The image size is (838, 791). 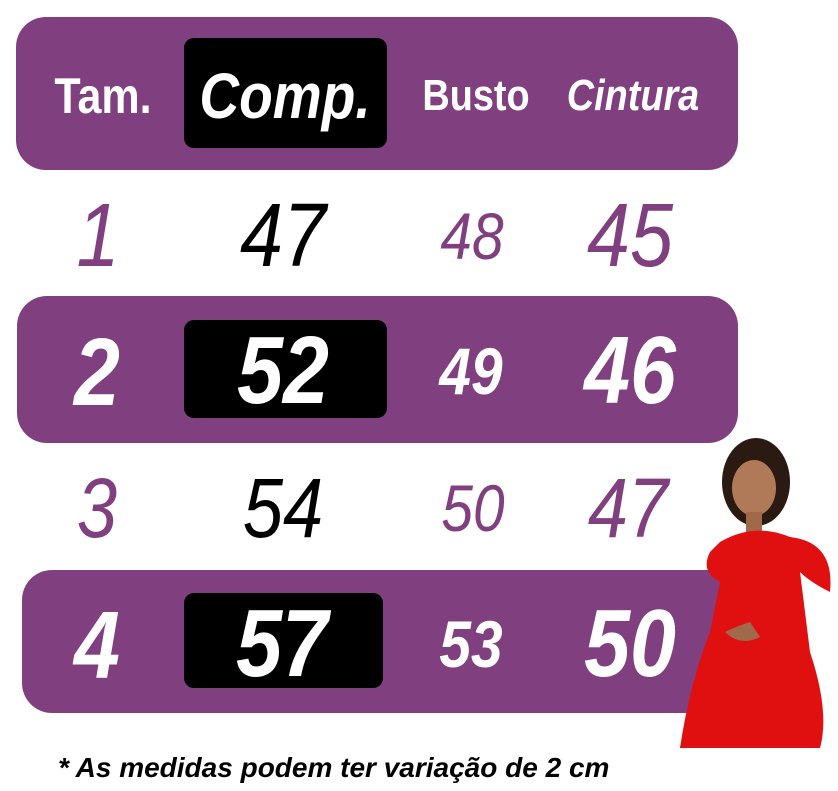 What do you see at coordinates (103, 96) in the screenshot?
I see `header-tam: Tam.` at bounding box center [103, 96].